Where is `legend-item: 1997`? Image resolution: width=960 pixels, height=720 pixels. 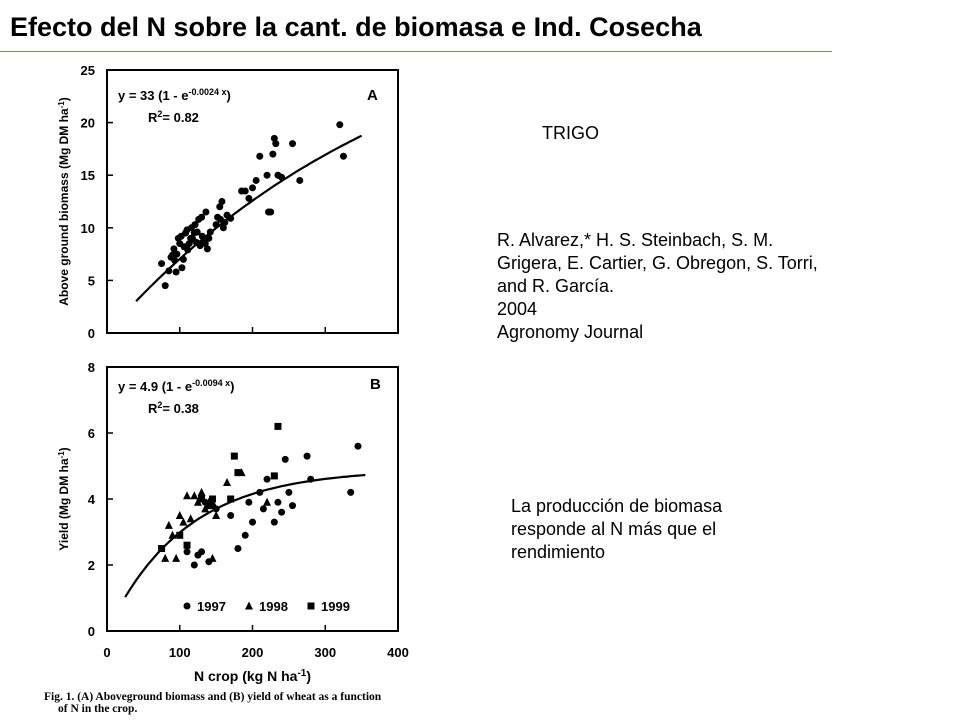
legend-item: 1997 is located at coordinates (204, 606).